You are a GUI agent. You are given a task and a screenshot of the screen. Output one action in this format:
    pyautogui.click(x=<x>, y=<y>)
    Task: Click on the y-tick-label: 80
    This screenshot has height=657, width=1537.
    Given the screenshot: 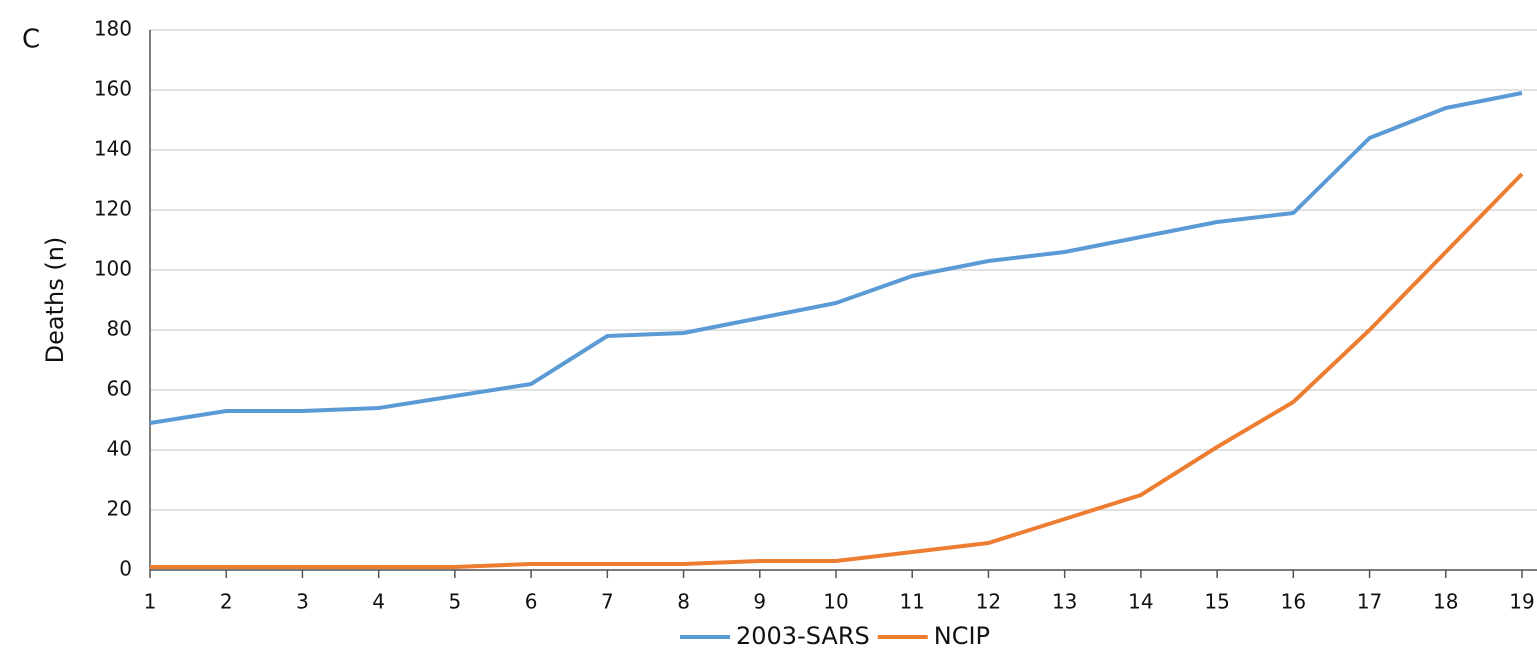 What is the action you would take?
    pyautogui.click(x=119, y=329)
    